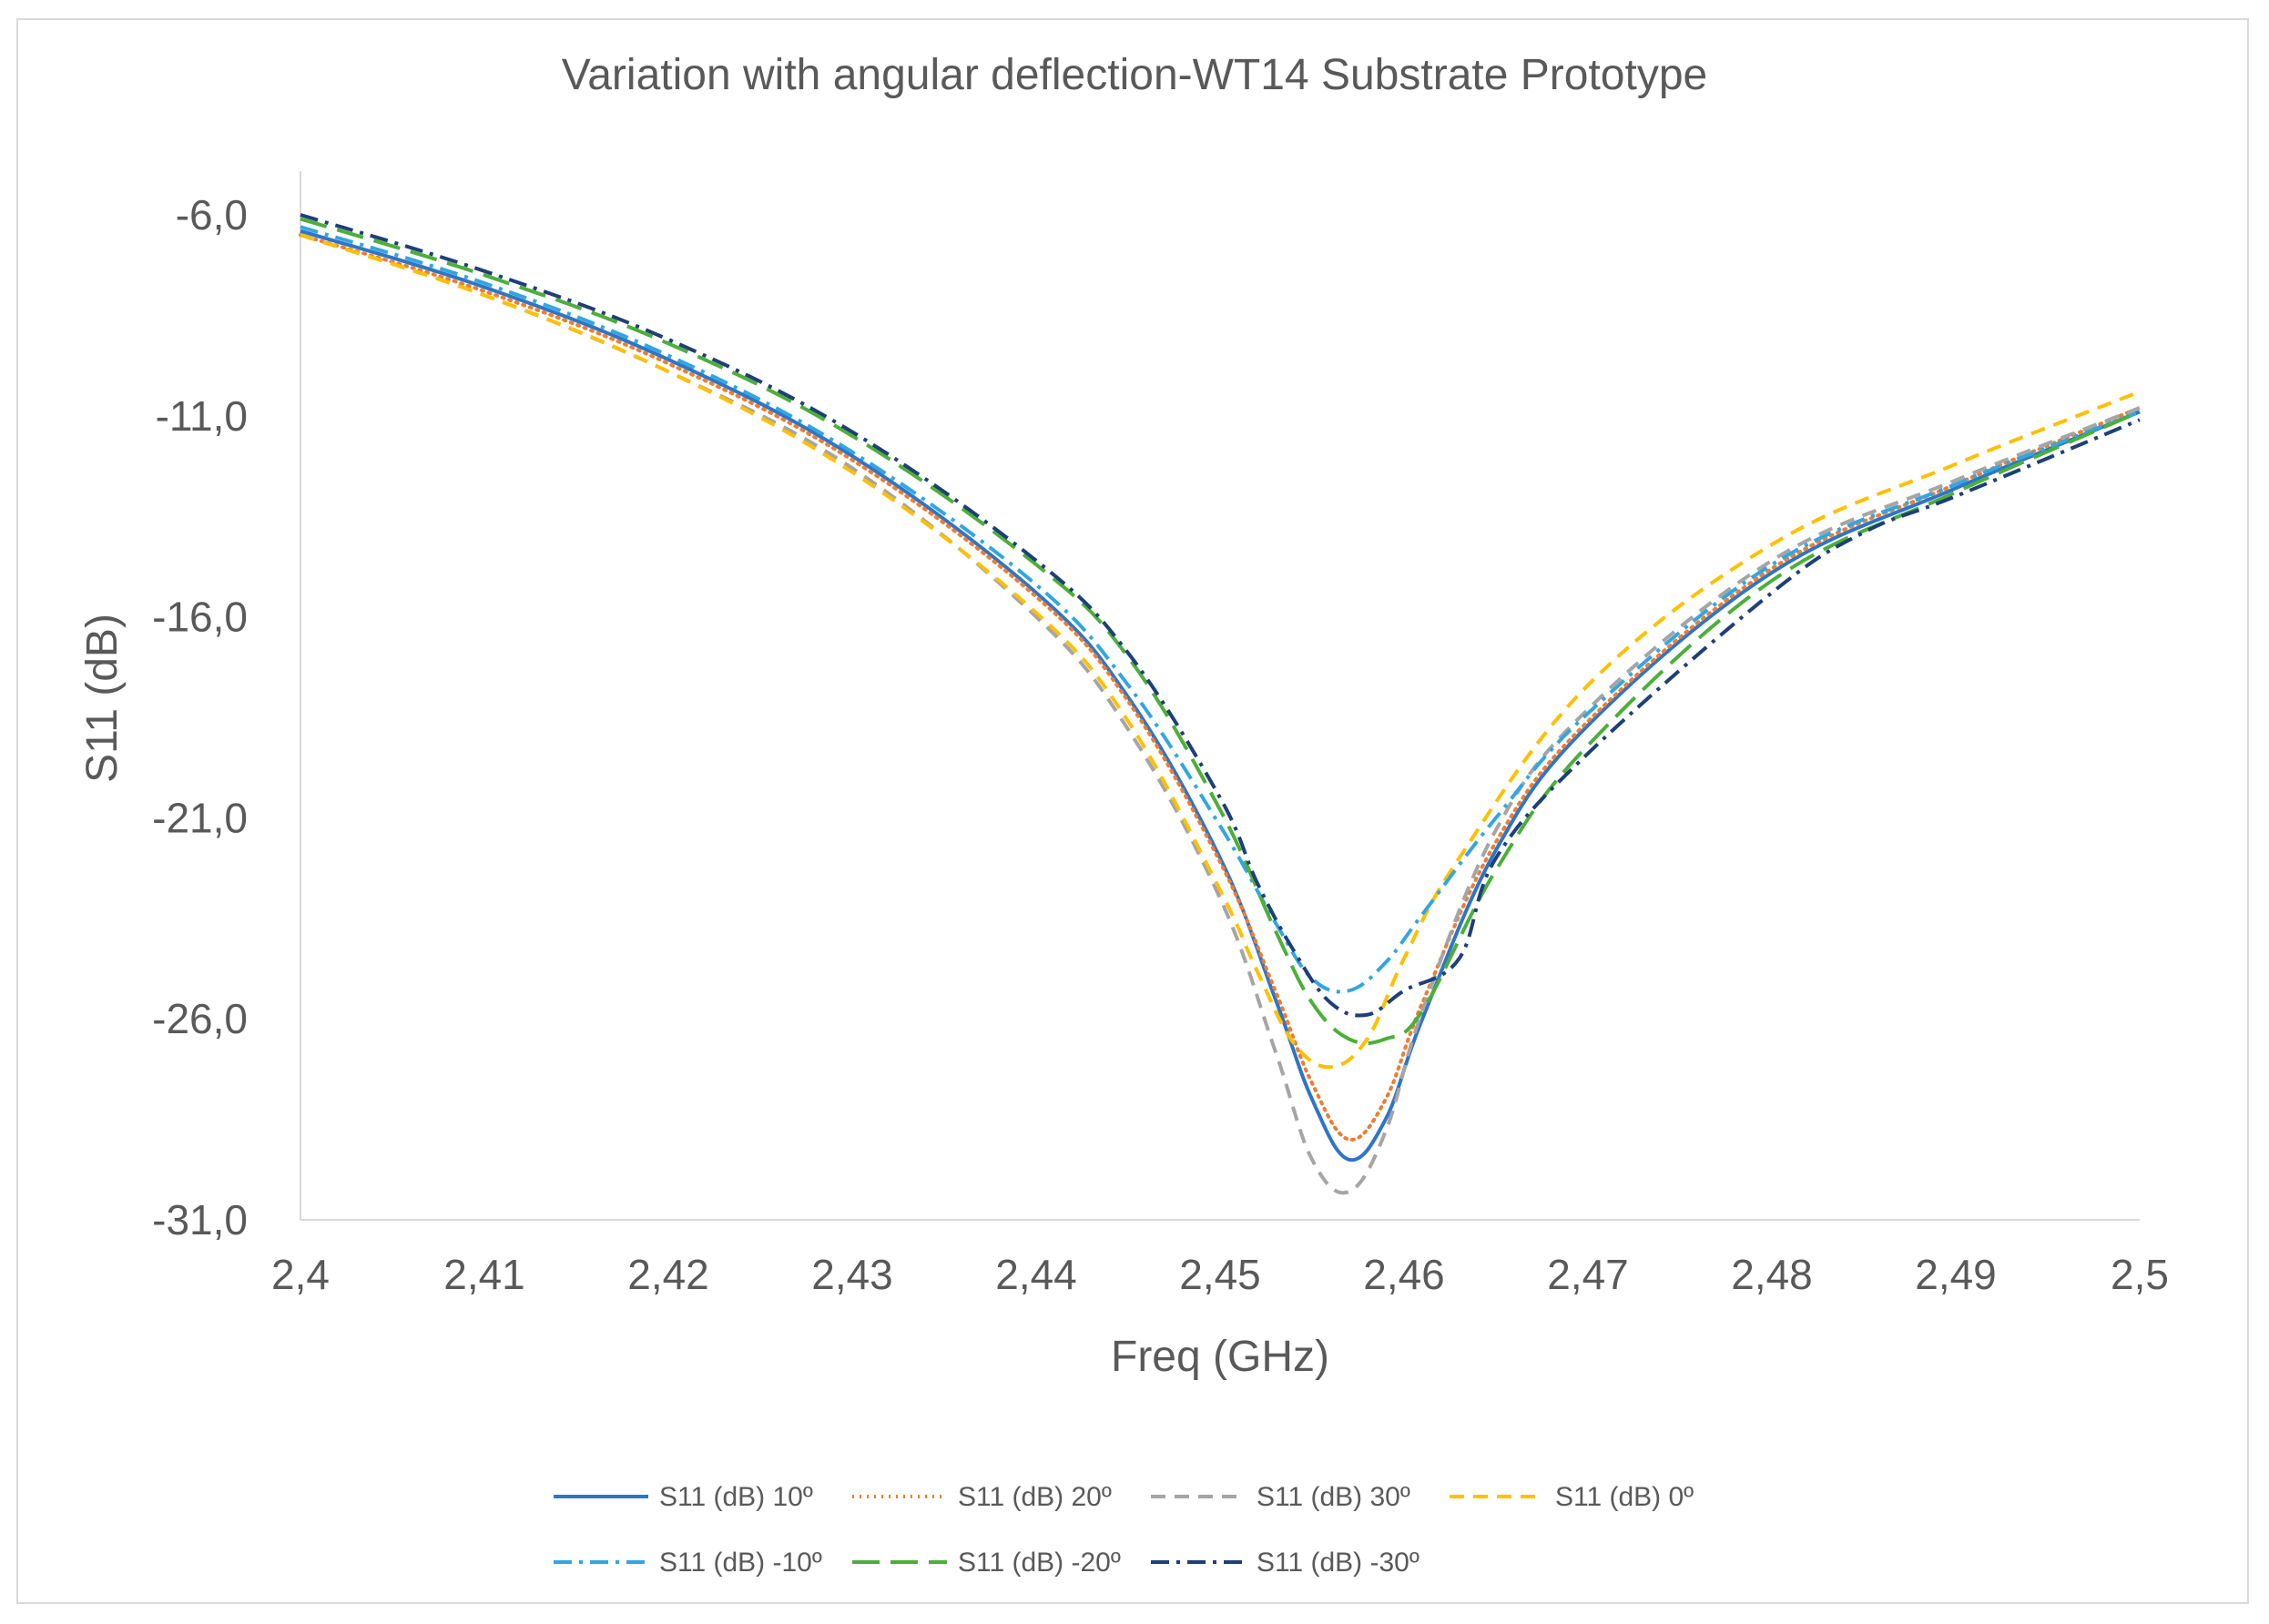 This screenshot has width=2269, height=1624. What do you see at coordinates (1036, 1274) in the screenshot?
I see `x-tick-label: 2,44` at bounding box center [1036, 1274].